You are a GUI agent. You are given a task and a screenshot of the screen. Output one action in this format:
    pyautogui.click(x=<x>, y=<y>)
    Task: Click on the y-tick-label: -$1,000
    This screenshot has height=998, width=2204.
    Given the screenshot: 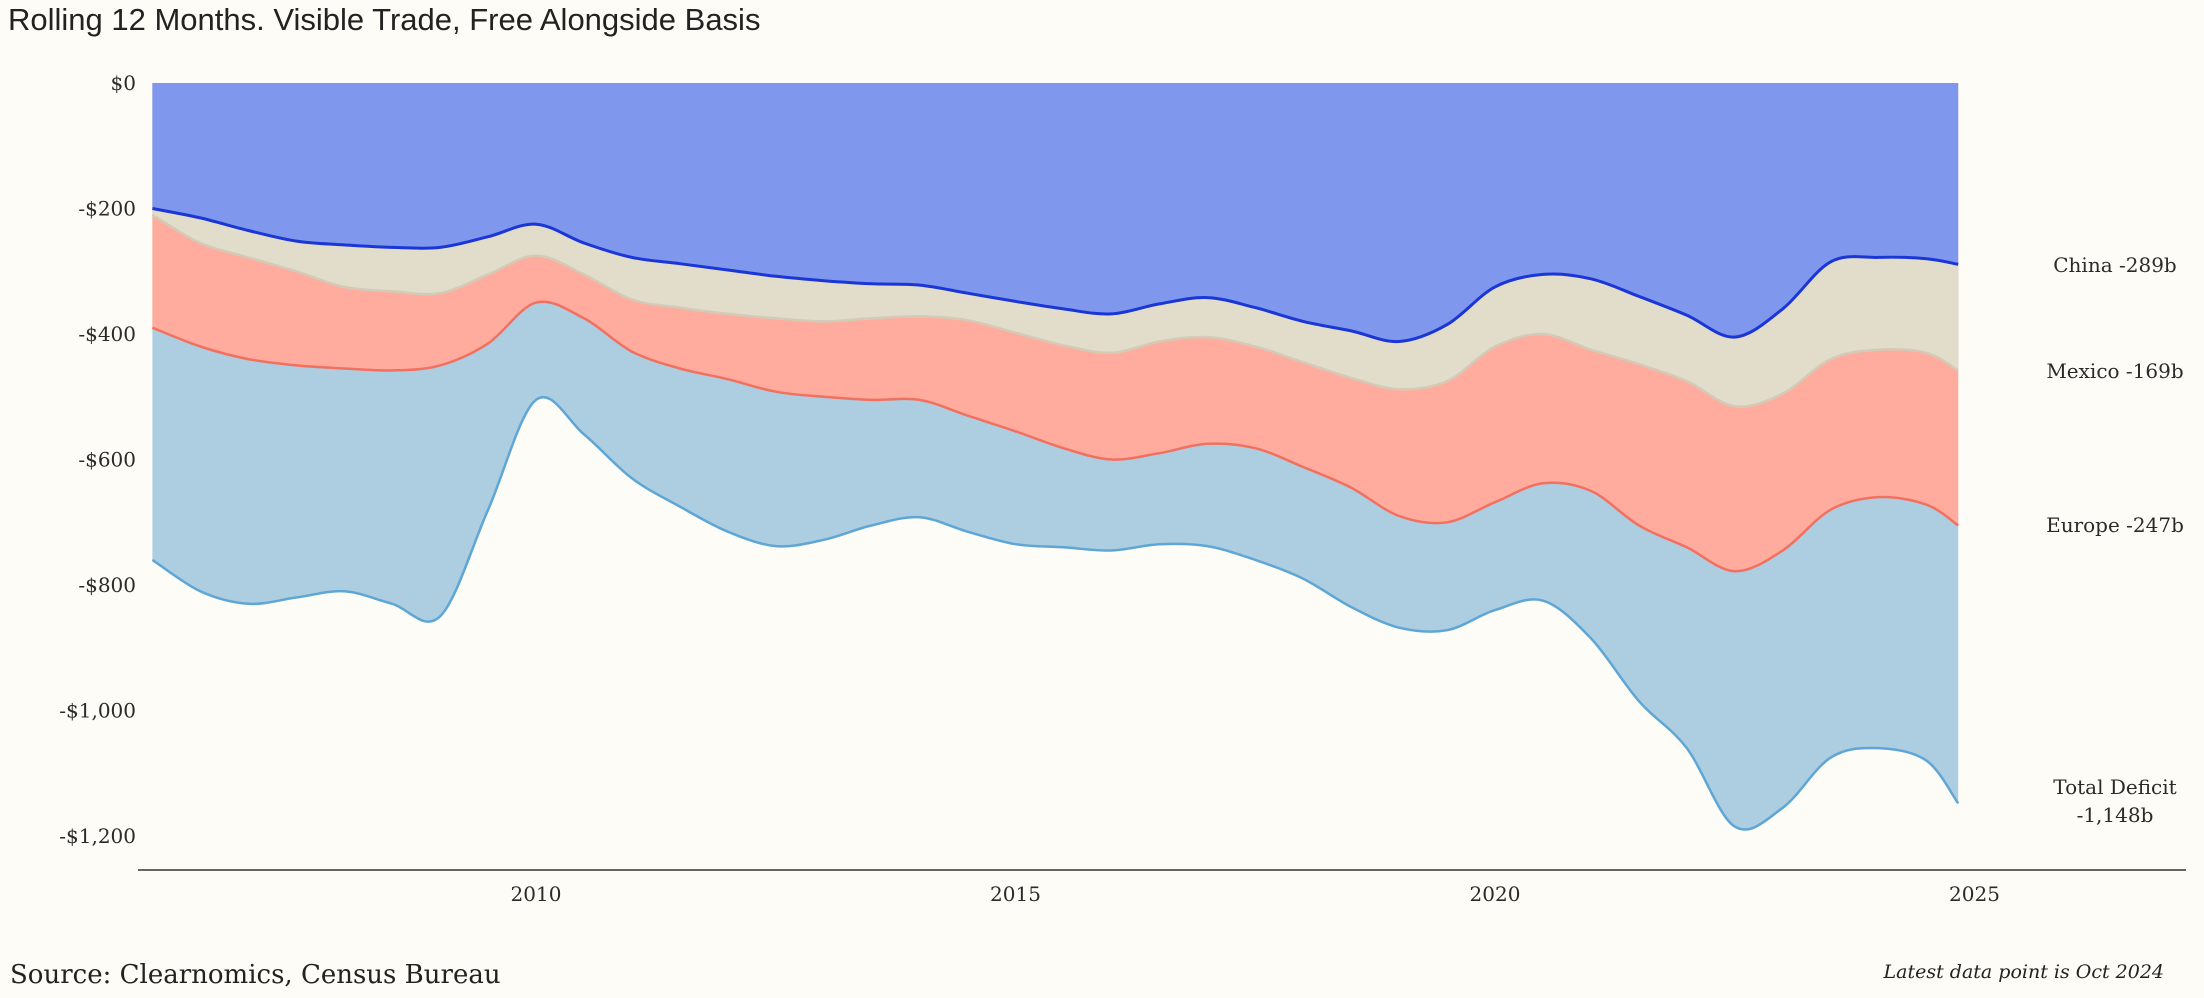 What is the action you would take?
    pyautogui.click(x=97, y=711)
    